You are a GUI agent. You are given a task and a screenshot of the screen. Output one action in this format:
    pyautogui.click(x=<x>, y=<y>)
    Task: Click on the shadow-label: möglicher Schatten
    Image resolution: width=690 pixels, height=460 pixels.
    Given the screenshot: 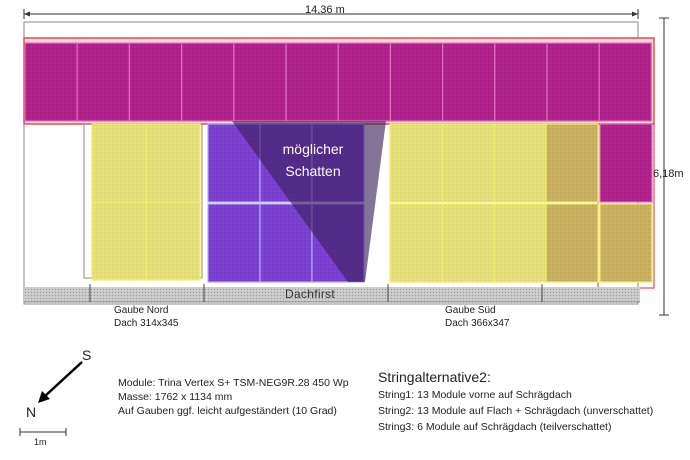 What is the action you would take?
    pyautogui.click(x=313, y=160)
    